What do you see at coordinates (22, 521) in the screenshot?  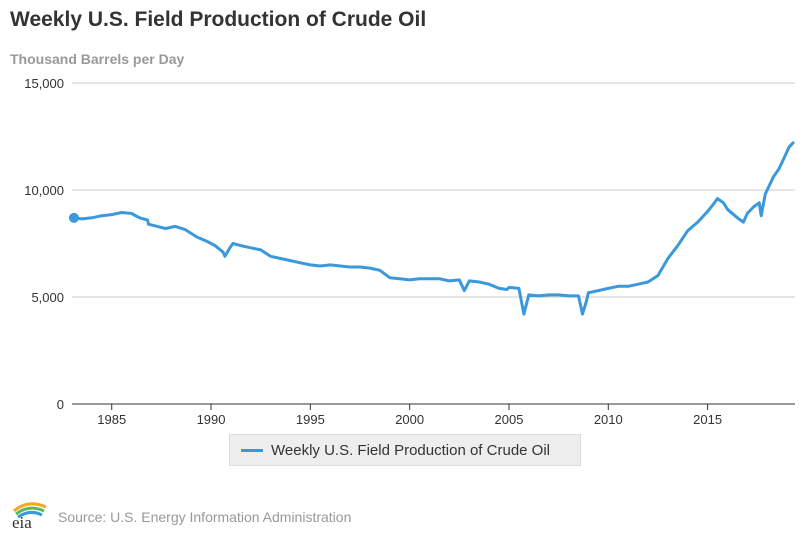 I see `logo-text: eia` at bounding box center [22, 521].